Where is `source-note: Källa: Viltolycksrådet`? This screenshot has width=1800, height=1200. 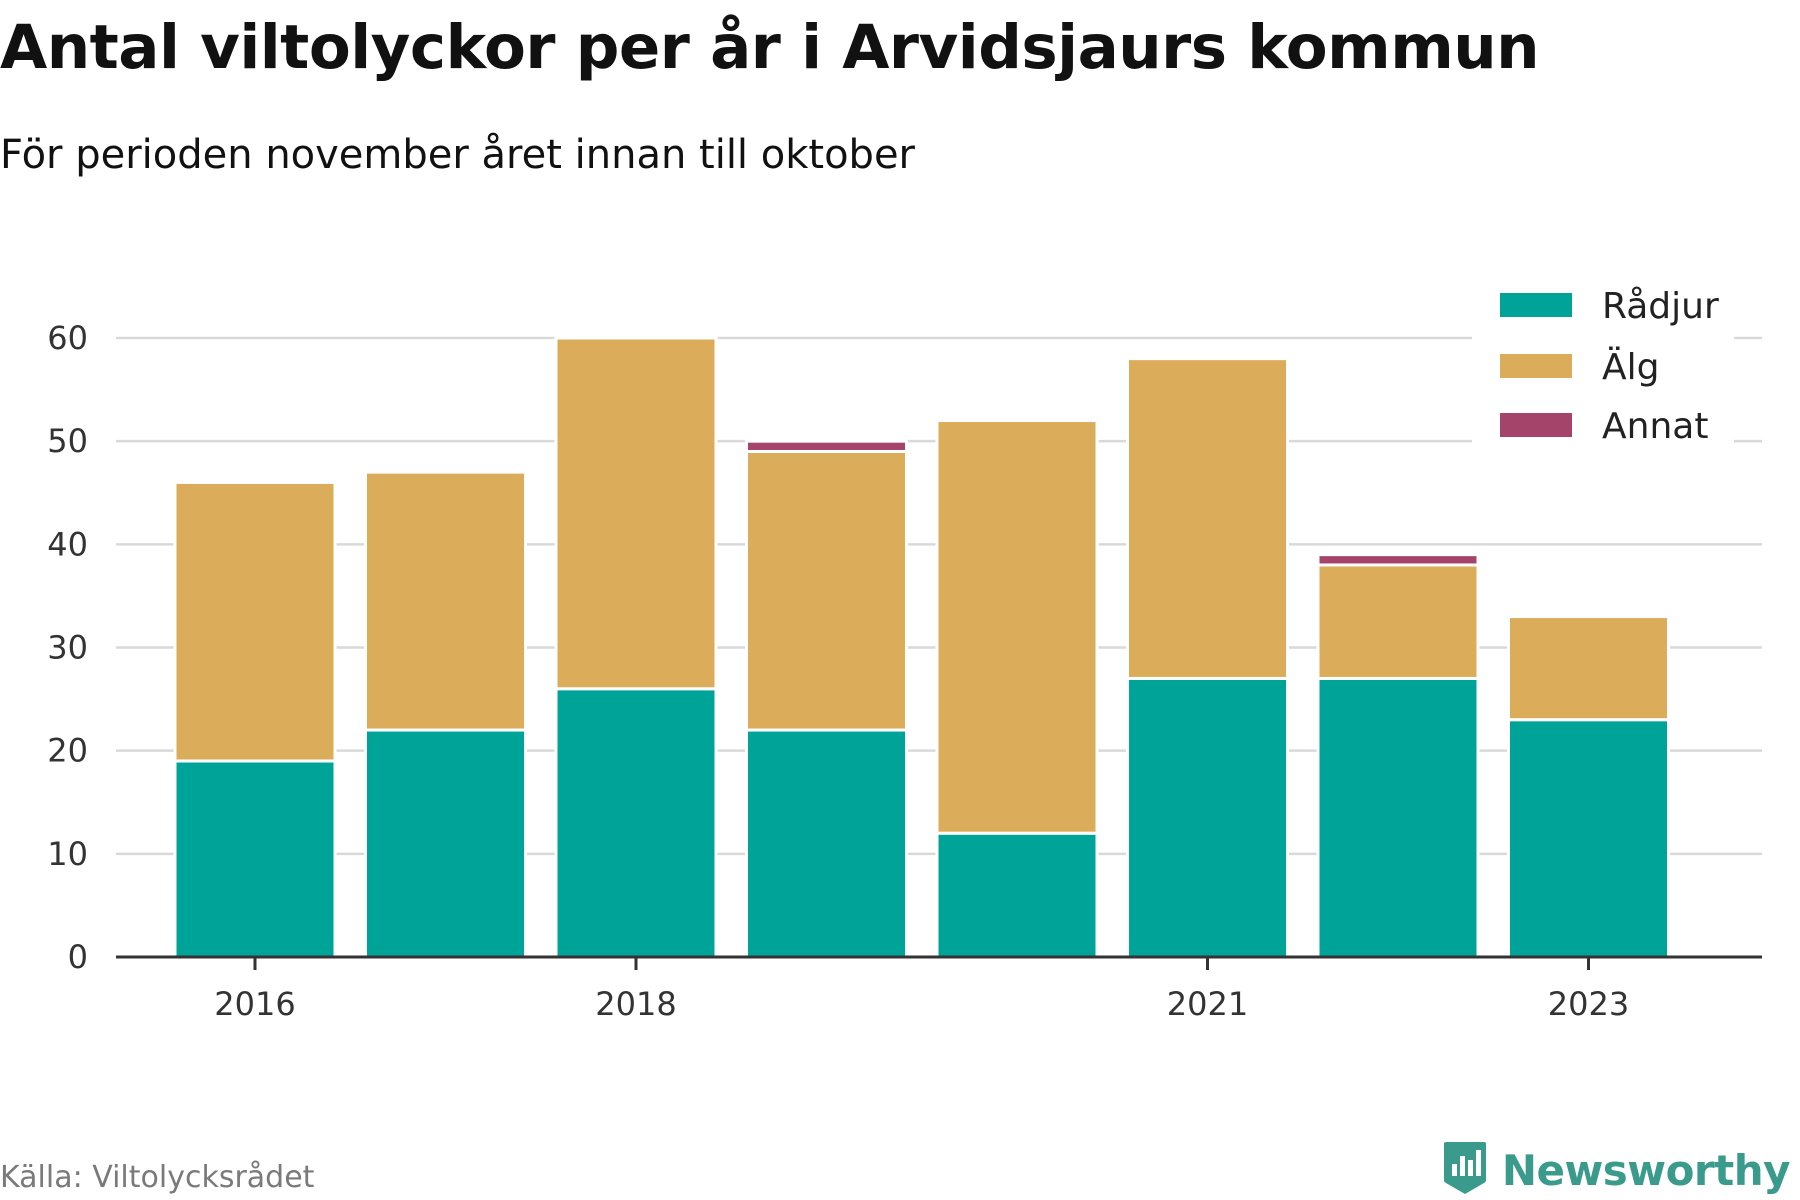
source-note: Källa: Viltolycksrådet is located at coordinates (157, 1177).